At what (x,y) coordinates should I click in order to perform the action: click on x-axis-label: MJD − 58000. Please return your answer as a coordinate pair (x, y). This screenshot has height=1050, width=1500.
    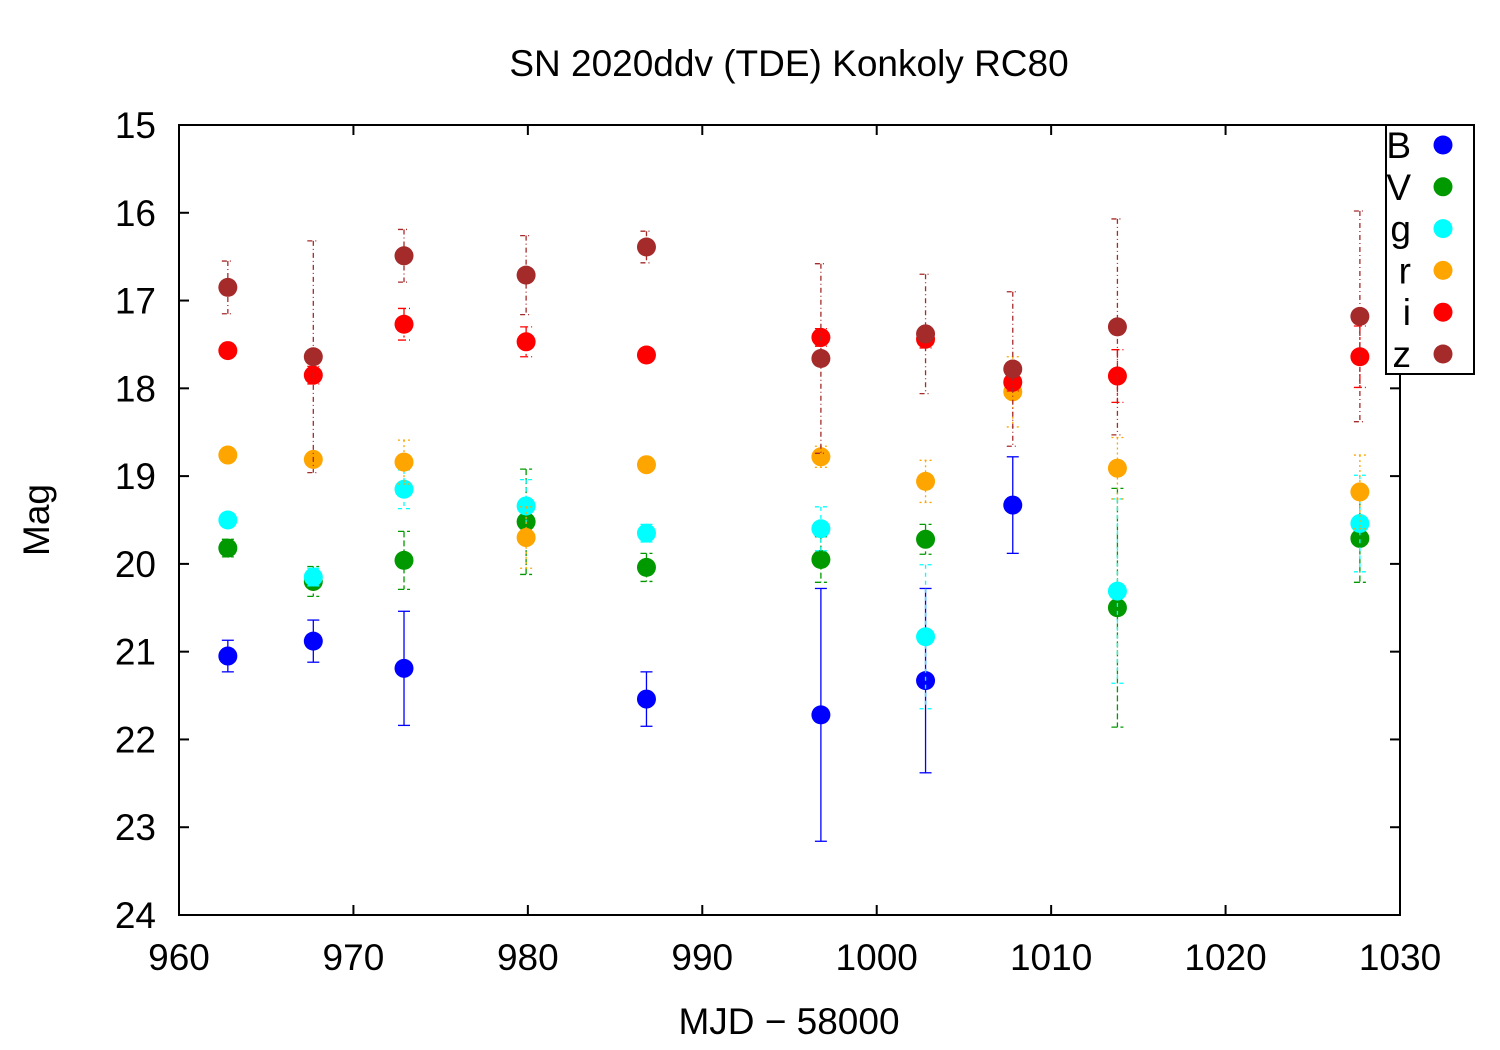
    Looking at the image, I should click on (788, 1021).